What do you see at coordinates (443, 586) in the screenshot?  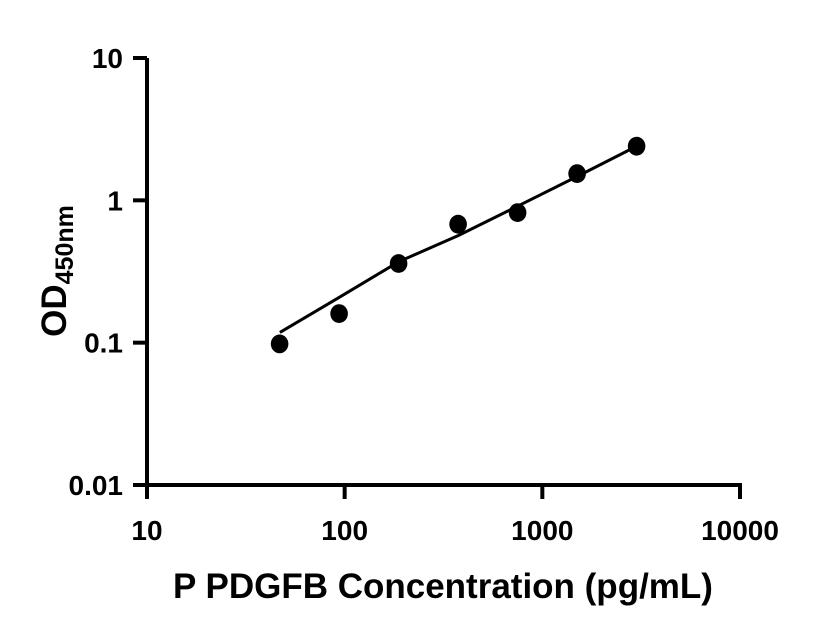 I see `x-axis-title: P PDGFB Concentration (pg/mL)` at bounding box center [443, 586].